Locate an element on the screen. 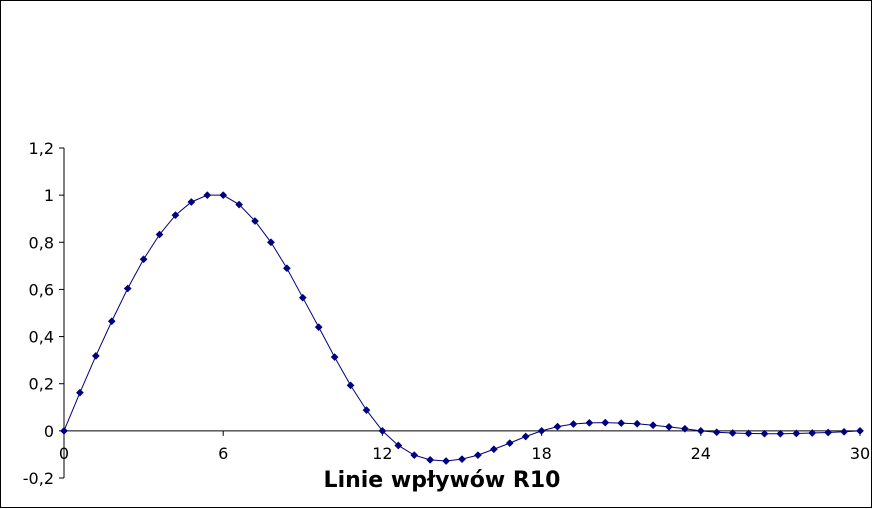 Image resolution: width=872 pixels, height=509 pixels. y-tick-label: 1 is located at coordinates (49, 195).